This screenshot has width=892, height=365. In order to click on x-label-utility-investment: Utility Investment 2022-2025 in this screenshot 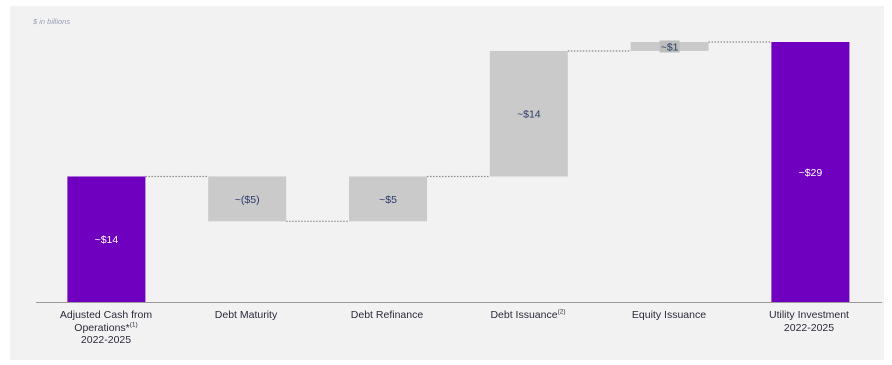, I will do `click(809, 321)`.